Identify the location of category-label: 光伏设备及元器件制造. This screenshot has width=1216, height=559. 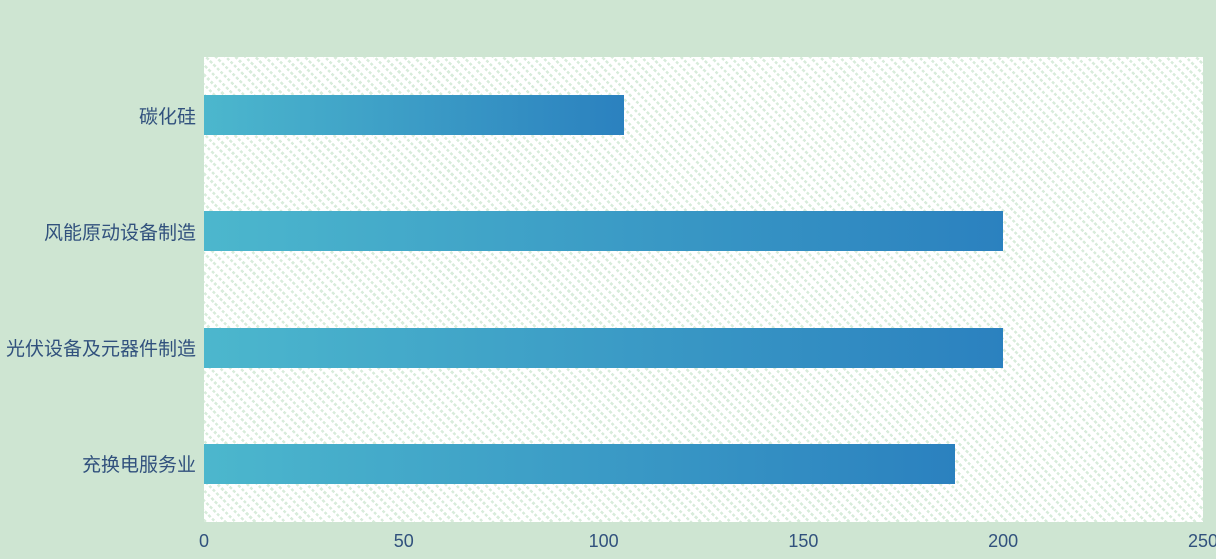
(100, 350).